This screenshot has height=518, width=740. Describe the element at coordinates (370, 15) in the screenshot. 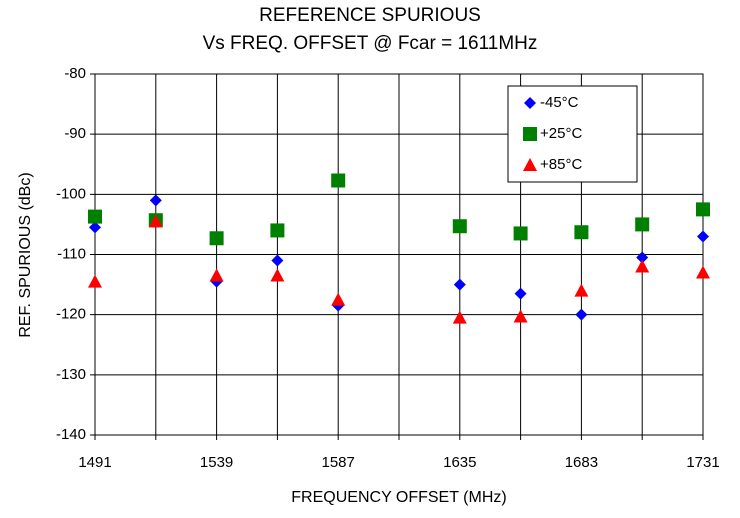

I see `chart-title: REFERENCE SPURIOUS` at that location.